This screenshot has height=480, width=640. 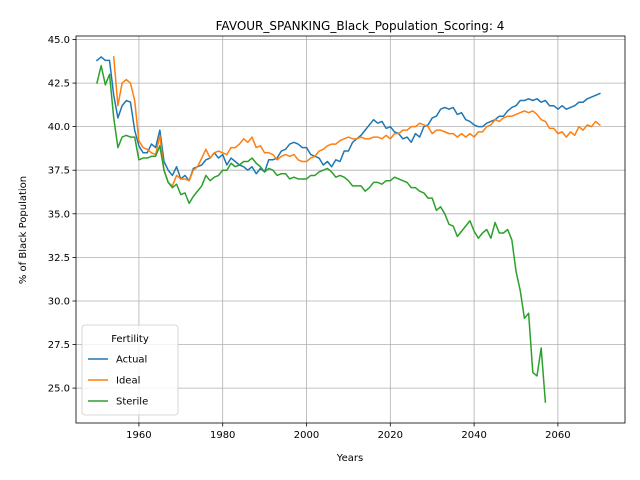 I want to click on y-tick-label: 32.5, so click(x=59, y=258).